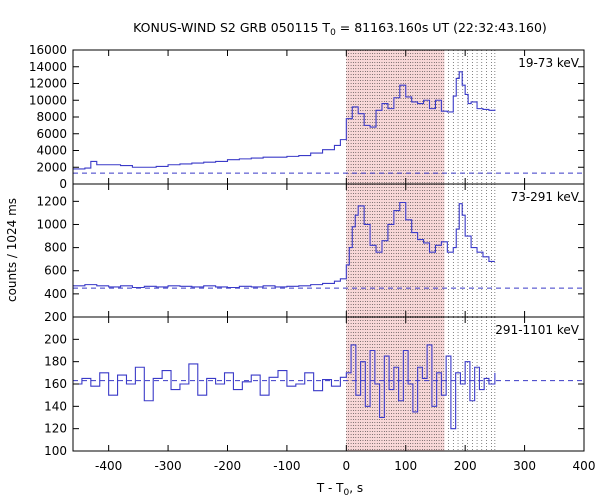 The width and height of the screenshot is (600, 500). Describe the element at coordinates (63, 184) in the screenshot. I see `y-tick-label: 0` at that location.